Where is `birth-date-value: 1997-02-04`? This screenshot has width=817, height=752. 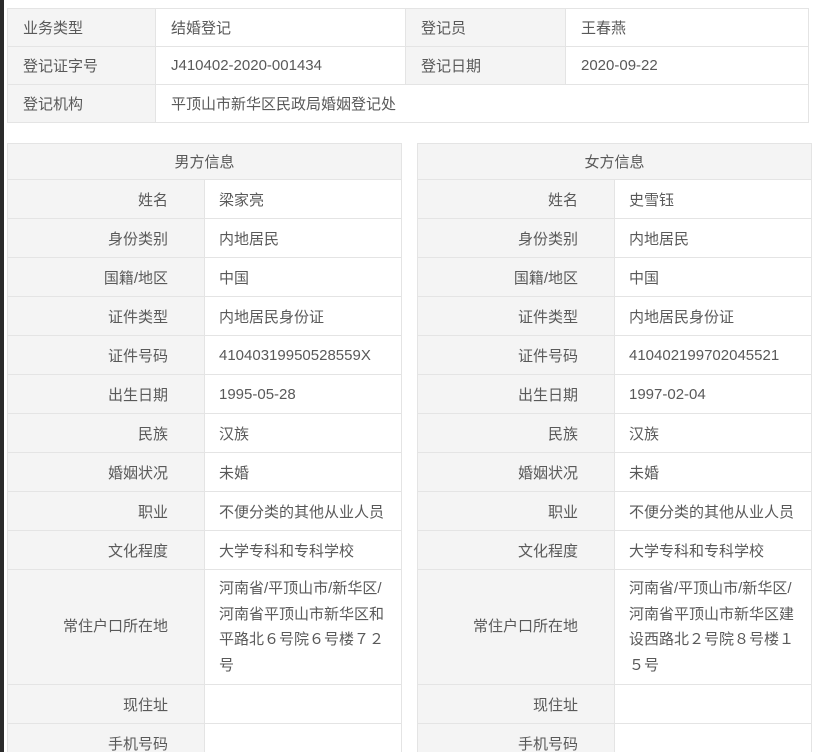
birth-date-value: 1997-02-04 is located at coordinates (713, 394).